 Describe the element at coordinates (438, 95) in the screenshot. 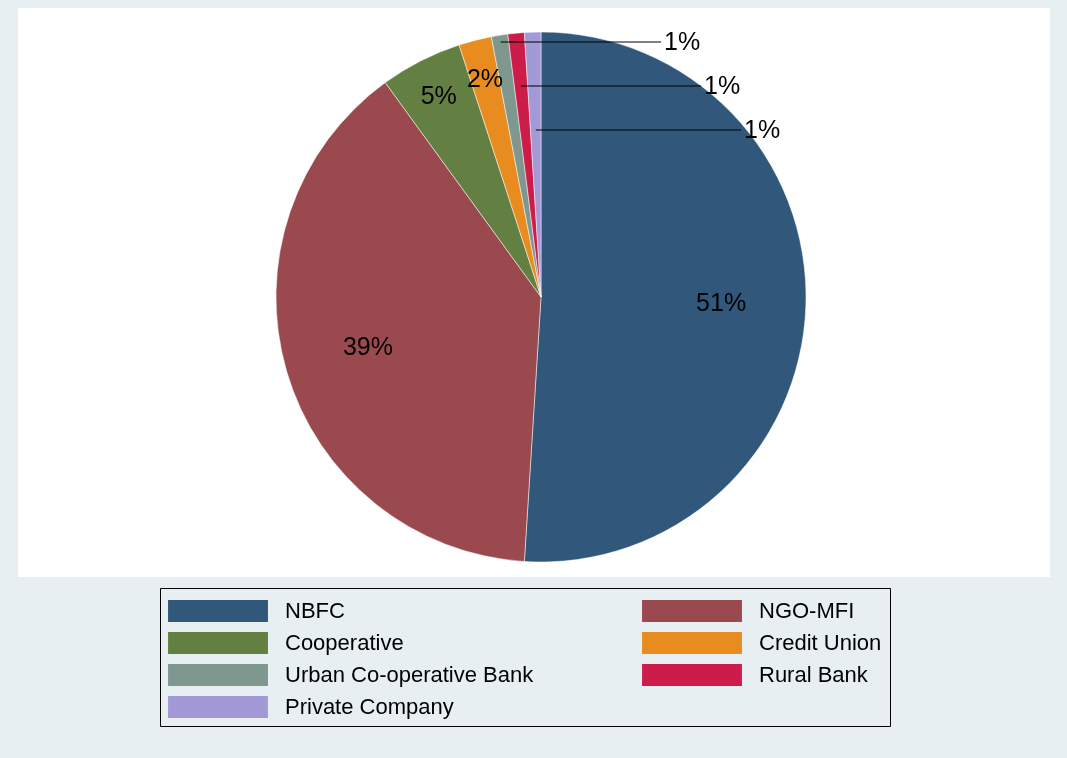

I see `data-label: 5%` at that location.